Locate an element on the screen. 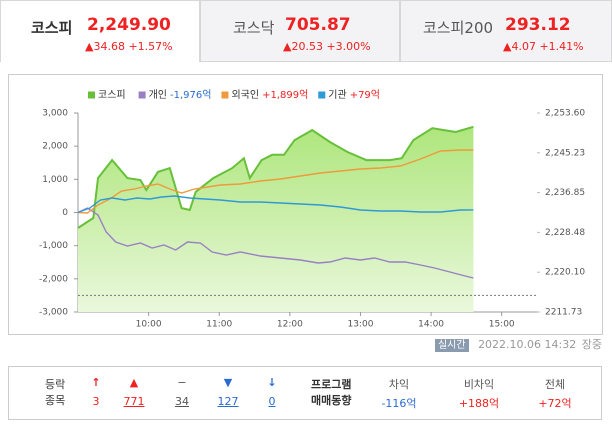  legend-label: 외국인 is located at coordinates (245, 95).